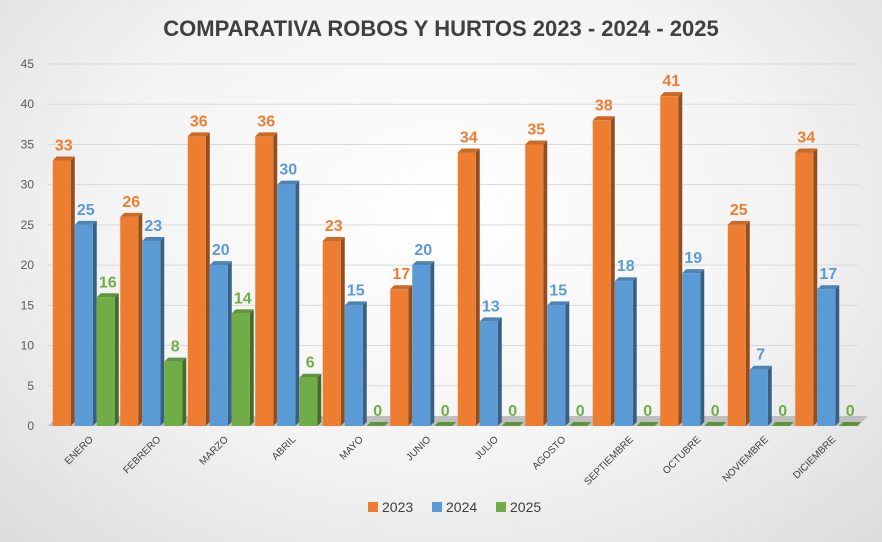  I want to click on bar-2025-mayo, so click(377, 424).